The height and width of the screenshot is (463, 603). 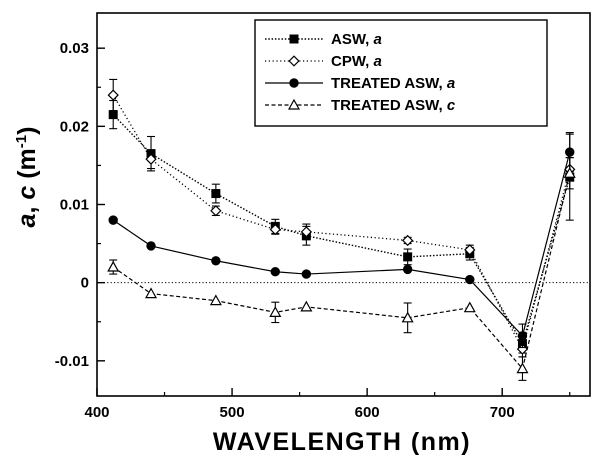 I want to click on legend-label: CPW, a, so click(x=356, y=61).